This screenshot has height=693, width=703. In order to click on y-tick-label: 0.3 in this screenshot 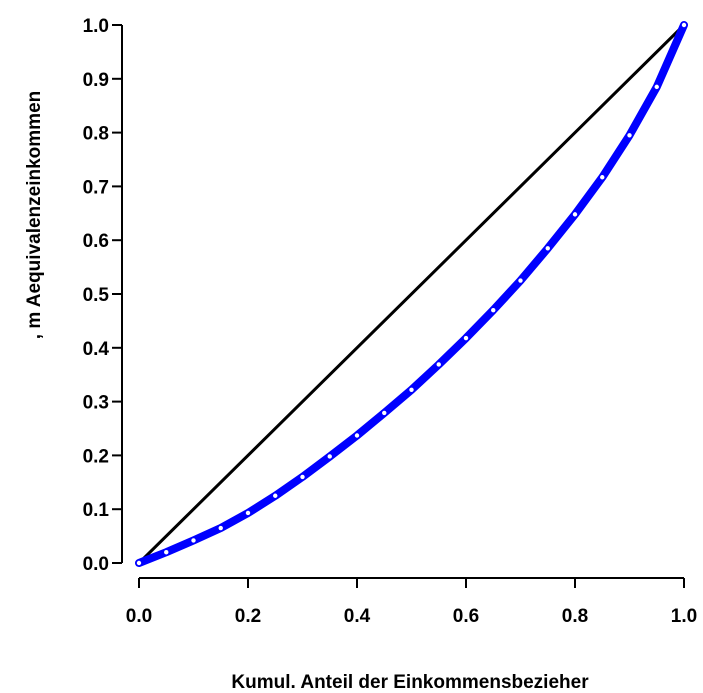, I will do `click(96, 403)`.